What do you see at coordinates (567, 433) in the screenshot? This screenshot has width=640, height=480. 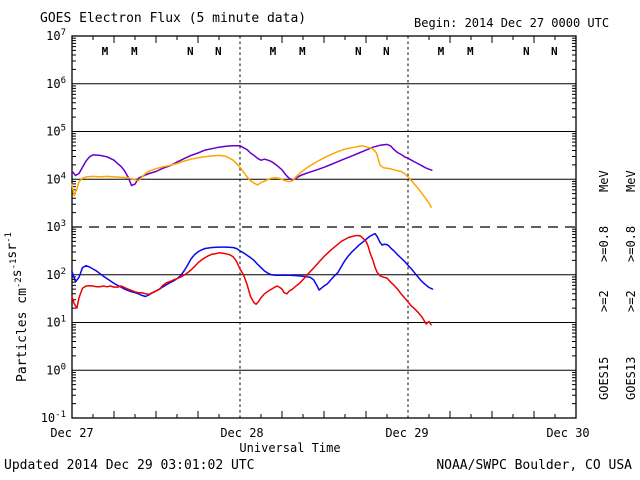 I see `x-tick-label: Dec 30` at bounding box center [567, 433].